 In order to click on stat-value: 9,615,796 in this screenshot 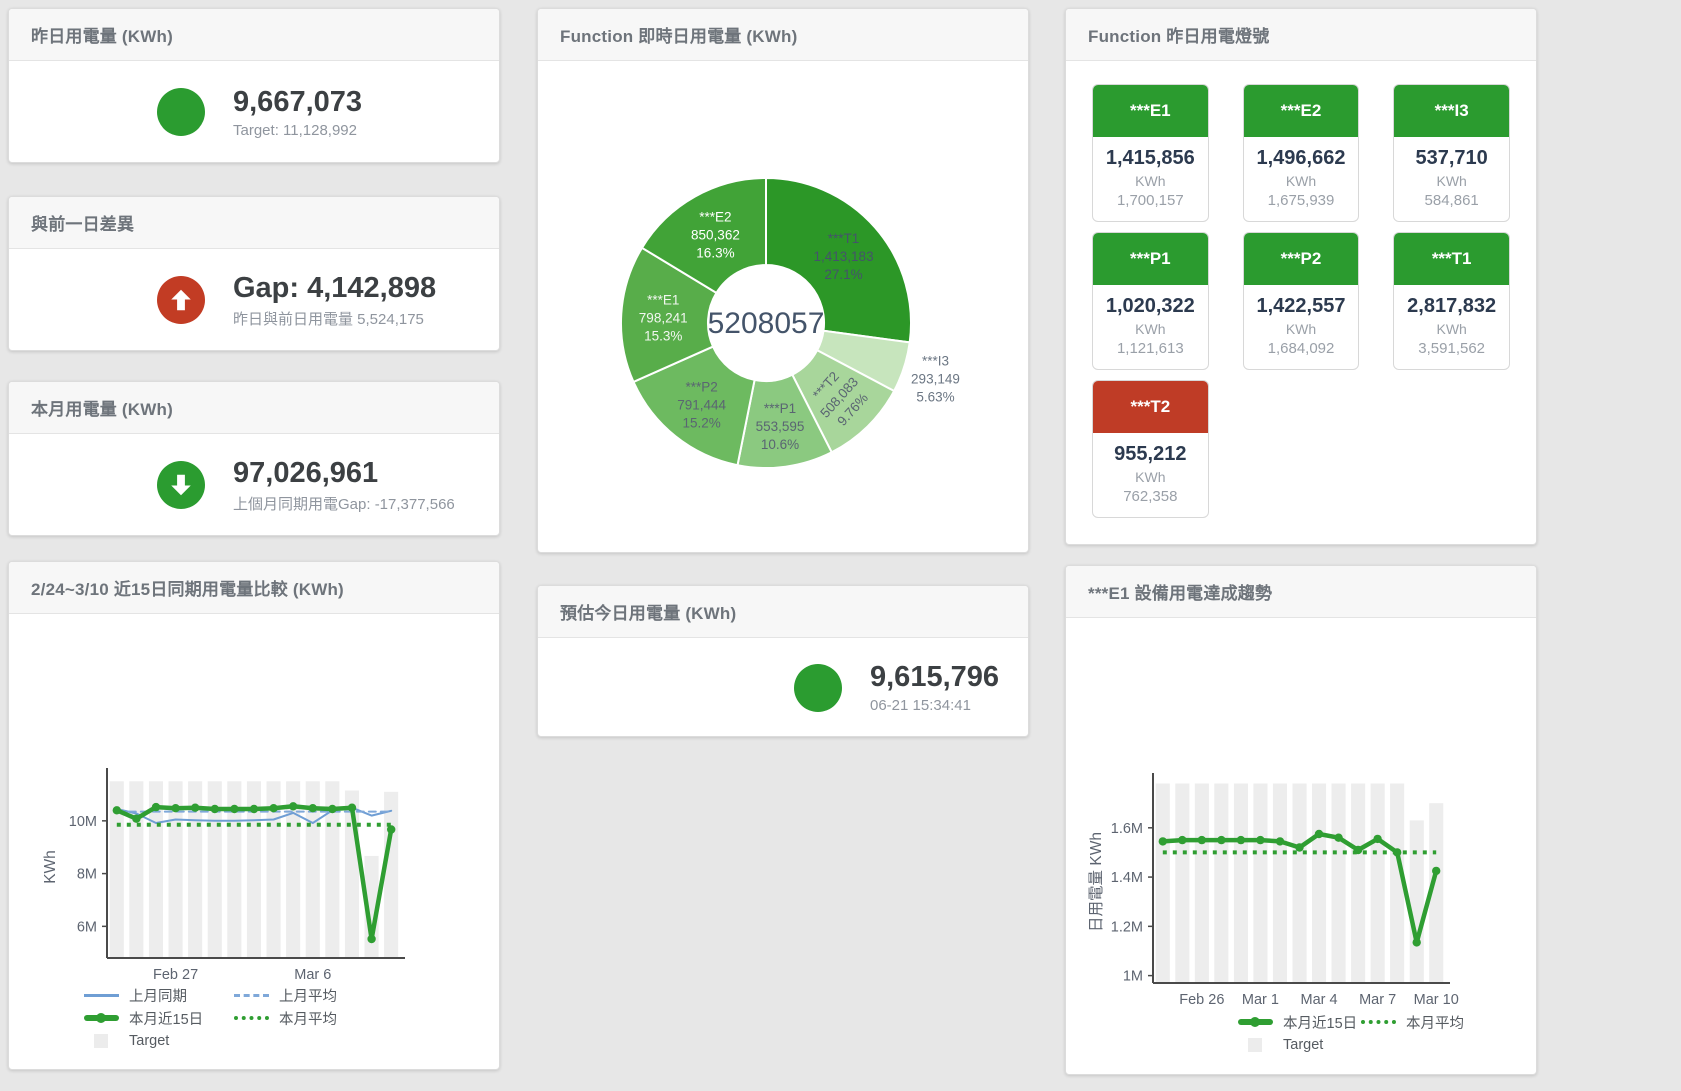, I will do `click(935, 677)`.